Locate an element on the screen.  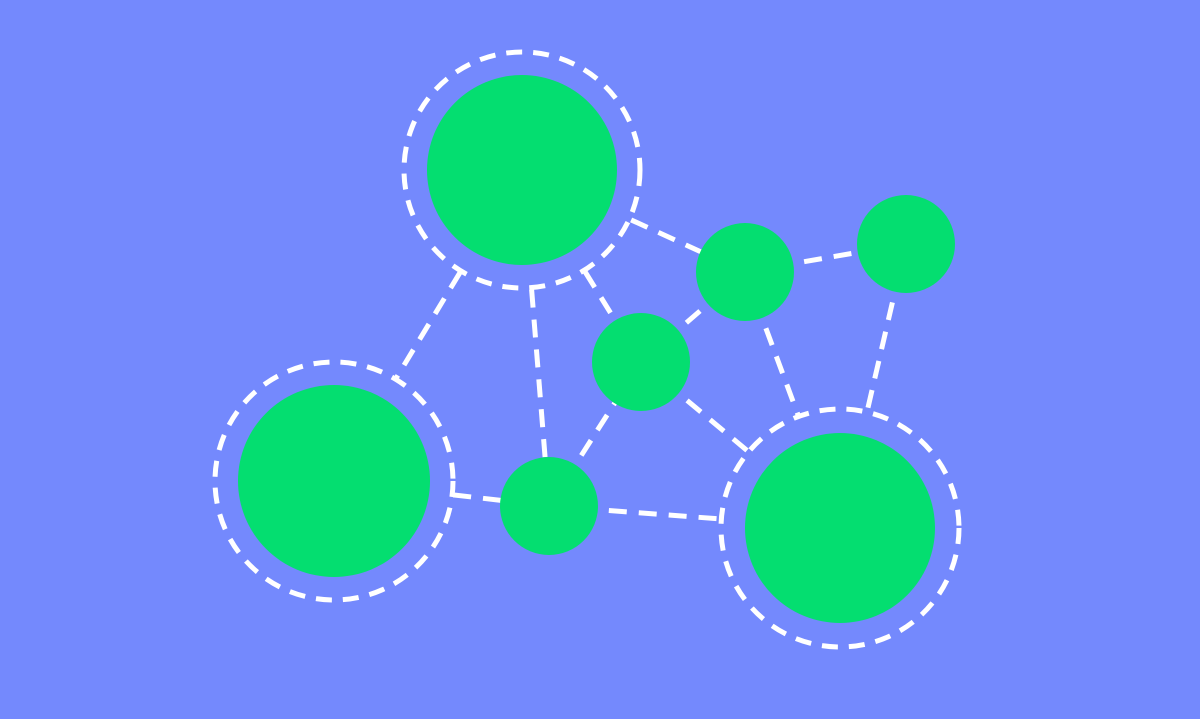
hub-left-dashed-ring-icon is located at coordinates (334, 481).